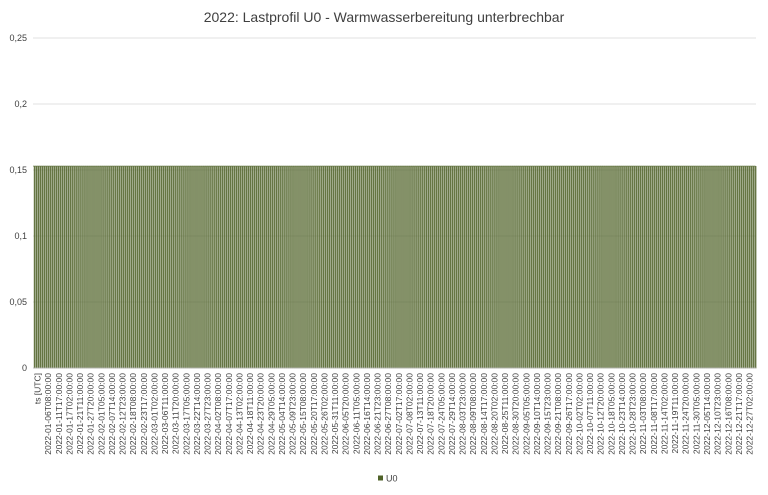 The width and height of the screenshot is (768, 495). What do you see at coordinates (154, 414) in the screenshot?
I see `x-tick-label: 2022-03-01T02:00:00` at bounding box center [154, 414].